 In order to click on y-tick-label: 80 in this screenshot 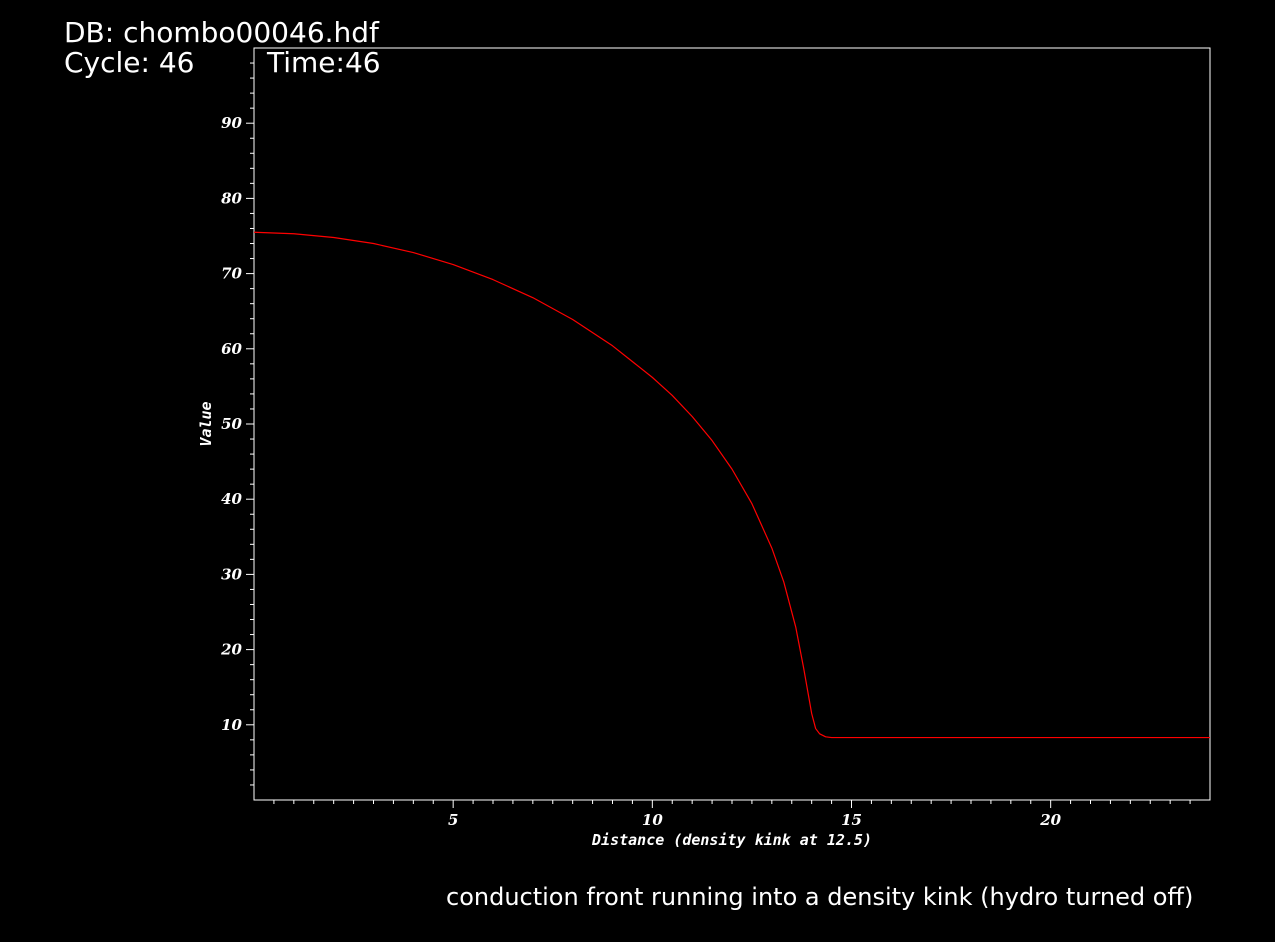, I will do `click(231, 198)`.